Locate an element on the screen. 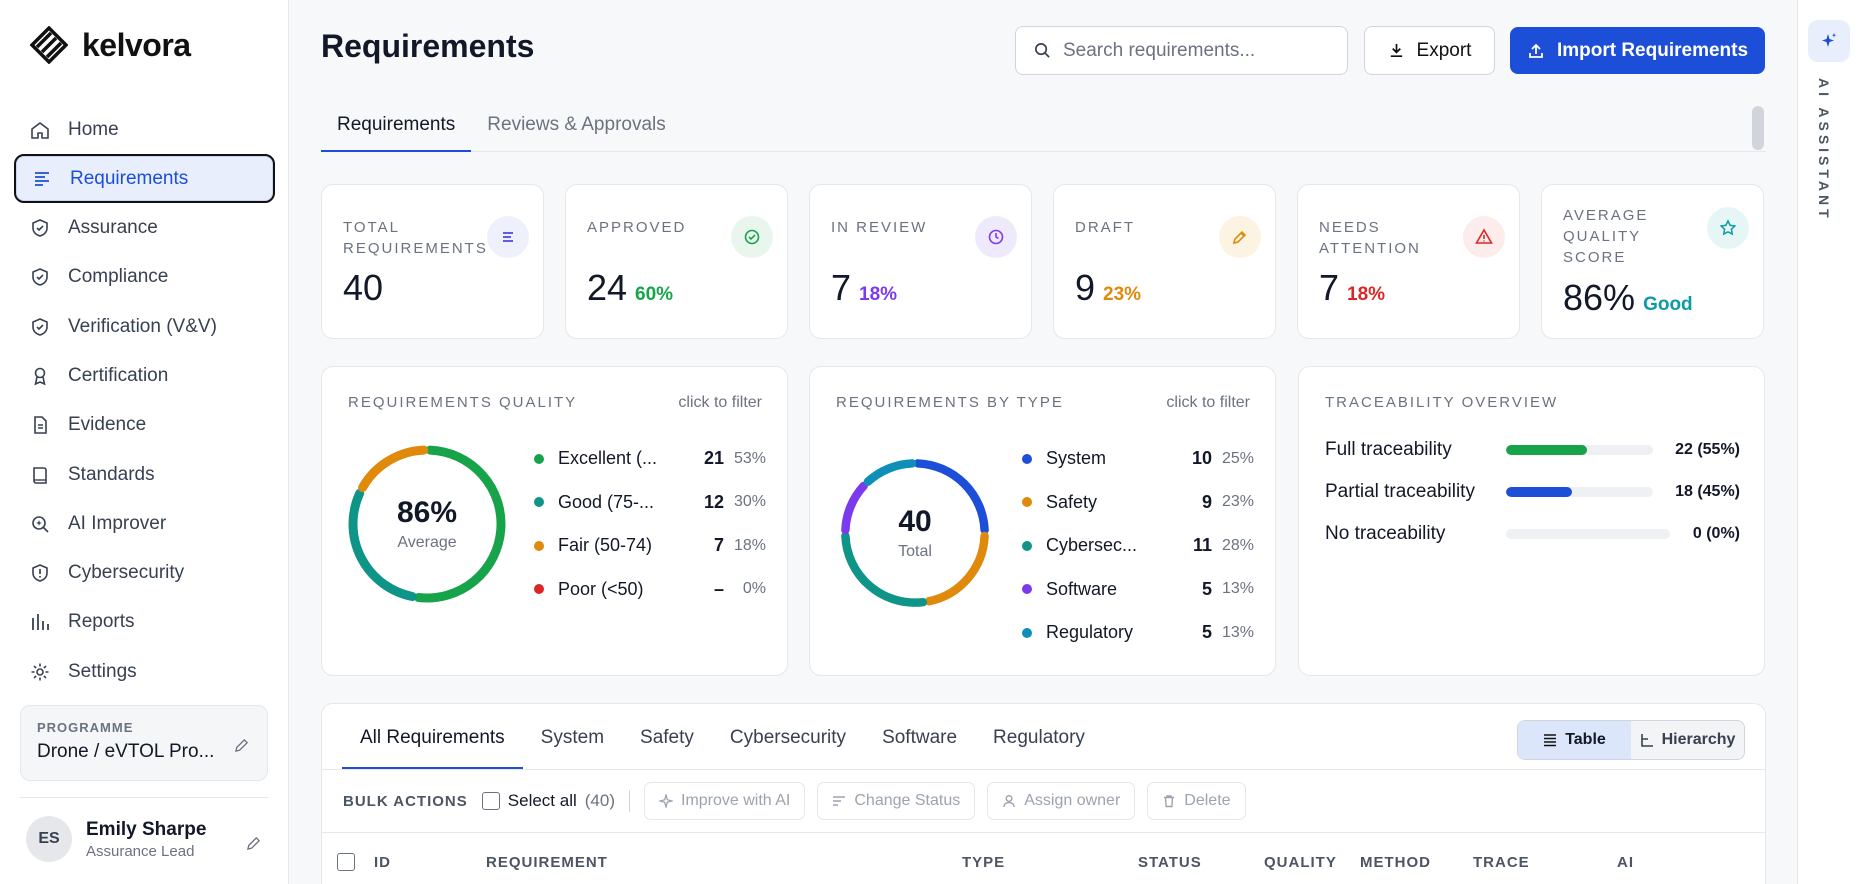 The height and width of the screenshot is (884, 1861). legend-item: Excellent (... 21 53% is located at coordinates (650, 459).